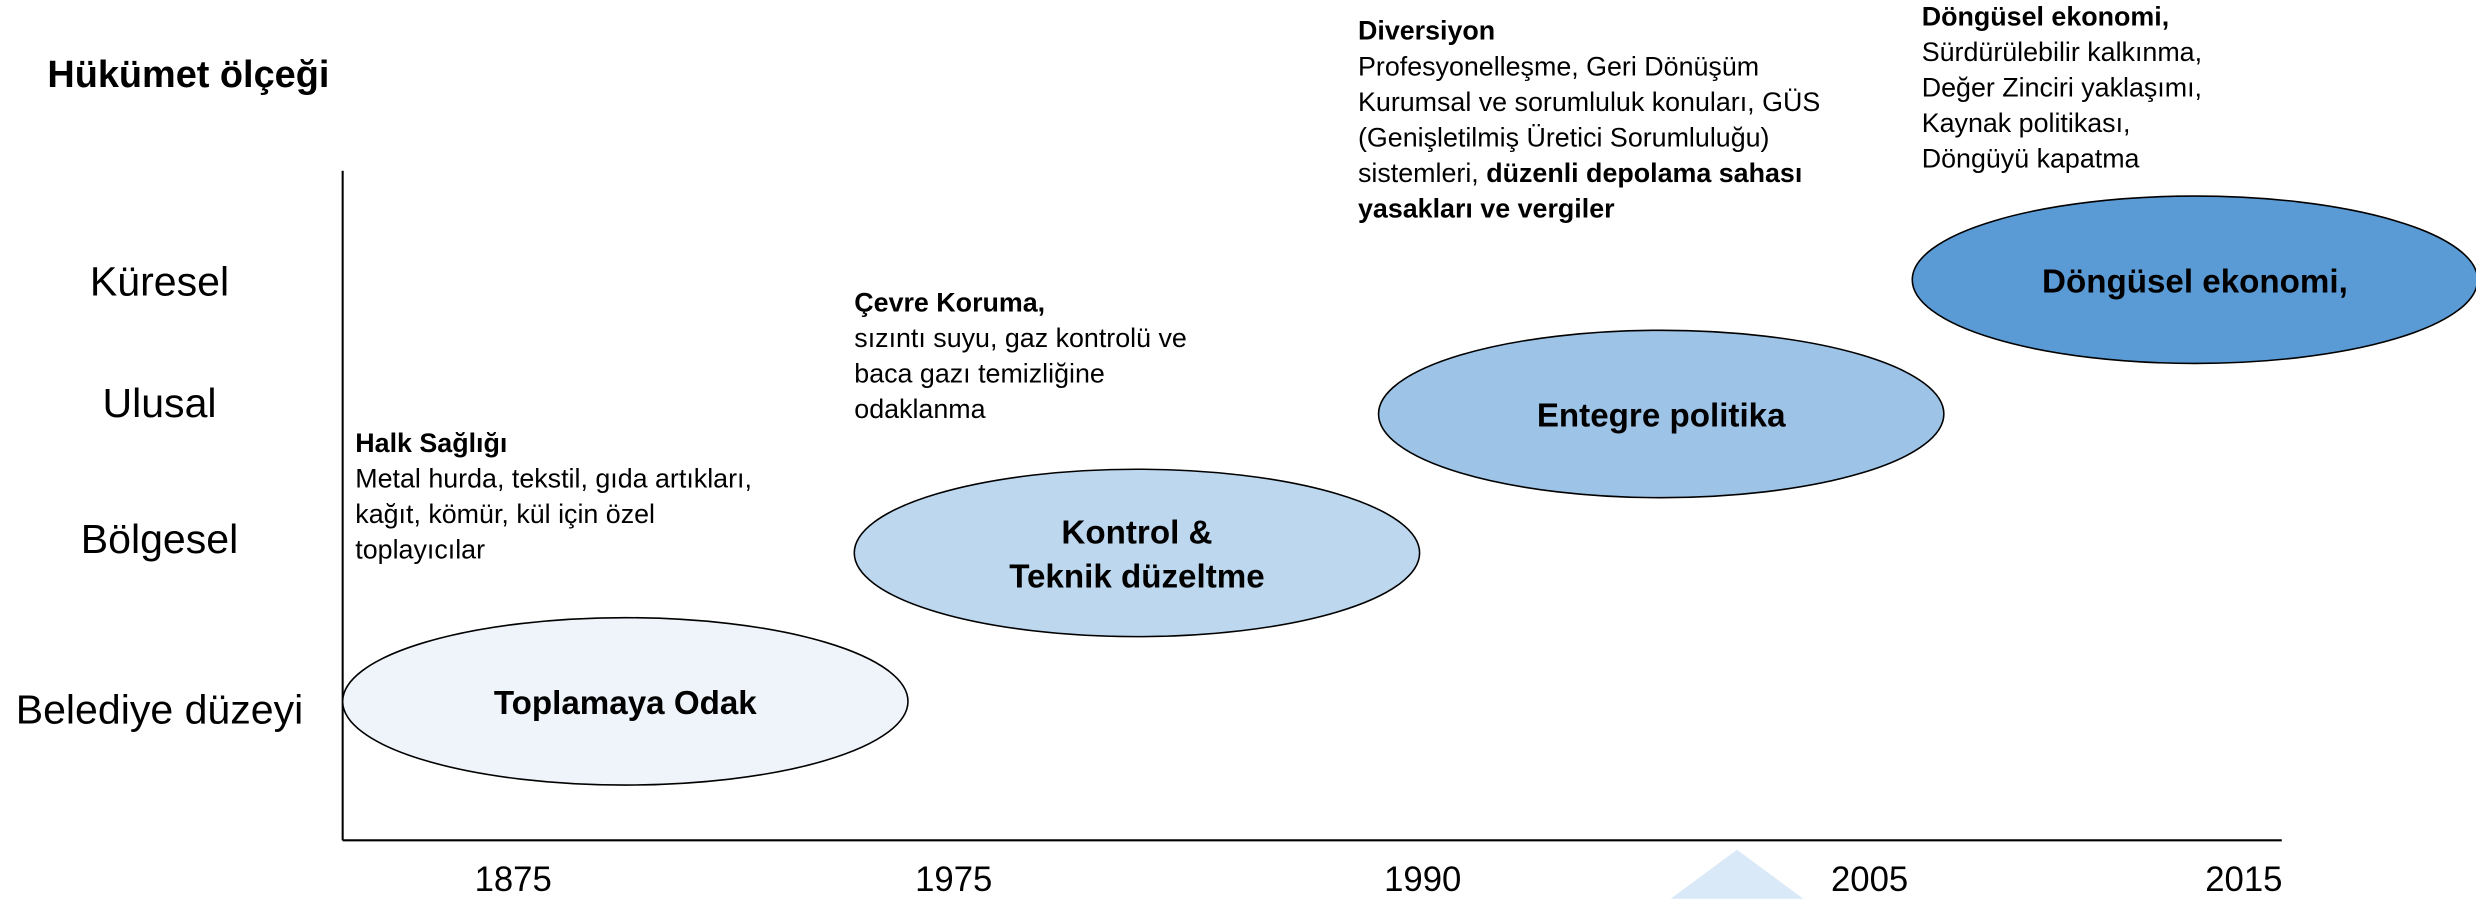  Describe the element at coordinates (513, 880) in the screenshot. I see `year-label: 1875` at that location.